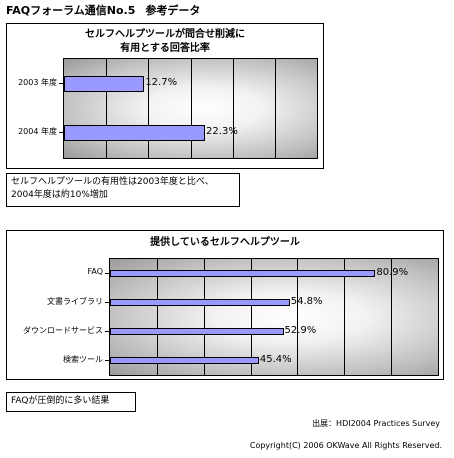  Describe the element at coordinates (71, 10) in the screenshot. I see `page-title-main: FAQフォーラム通信No.5` at that location.